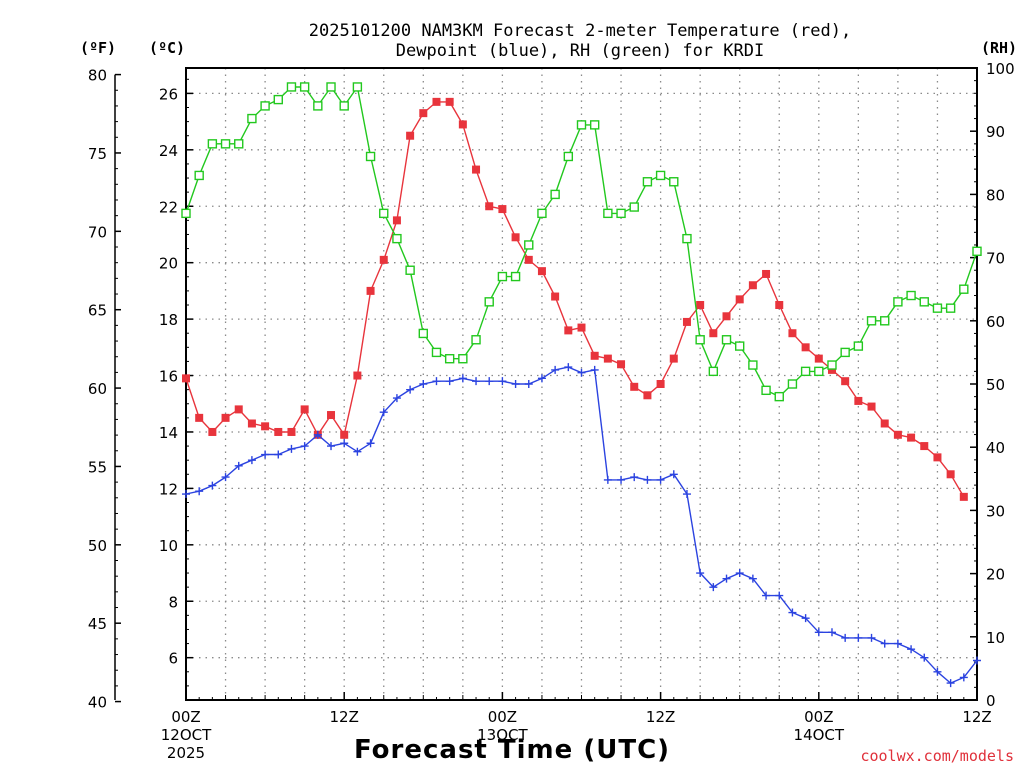 The width and height of the screenshot is (1024, 768). I want to click on fahrenheit-tick-label: 55, so click(97, 467).